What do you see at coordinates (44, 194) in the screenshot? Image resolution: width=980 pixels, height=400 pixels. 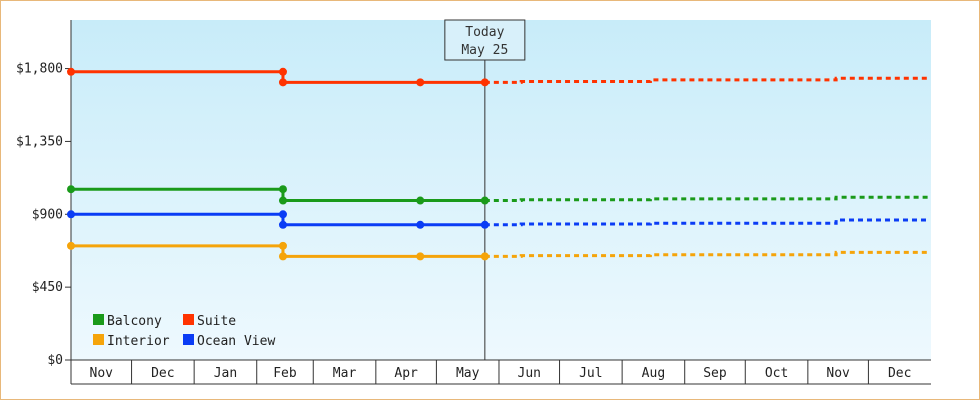 I see `y-axis: $0 $450 $900 $1,350 $1,800` at bounding box center [44, 194].